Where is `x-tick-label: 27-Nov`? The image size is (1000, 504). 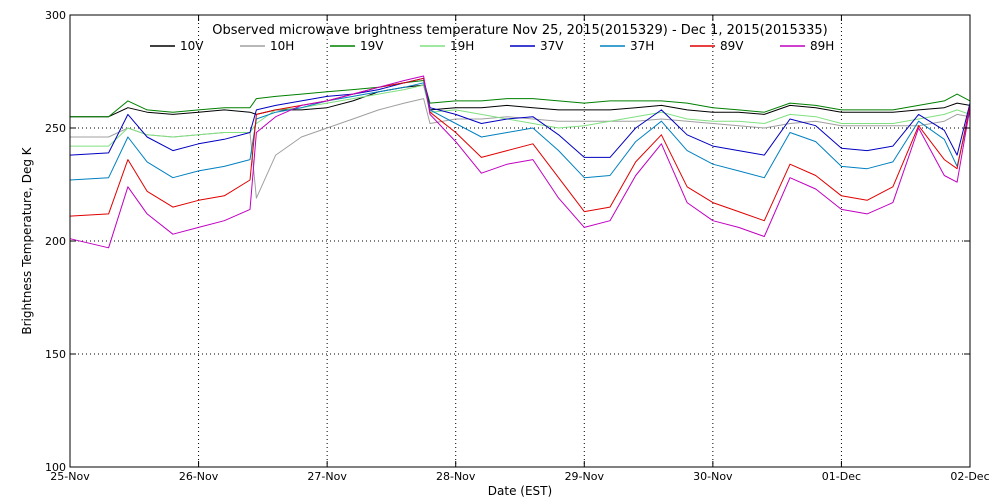
x-tick-label: 27-Nov is located at coordinates (327, 476).